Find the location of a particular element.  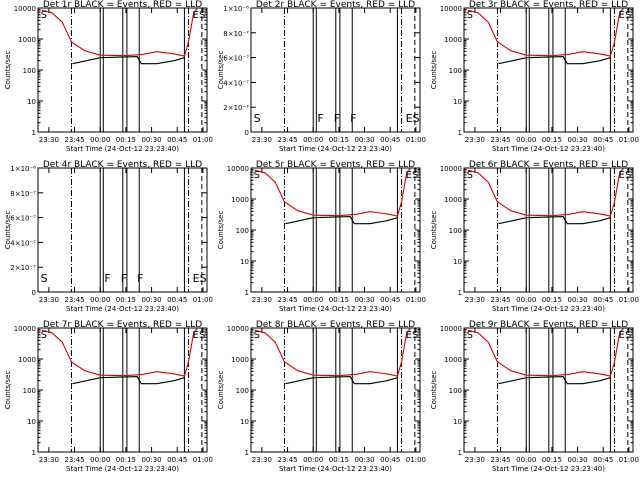

x-tick-label: 01:00 is located at coordinates (629, 140).